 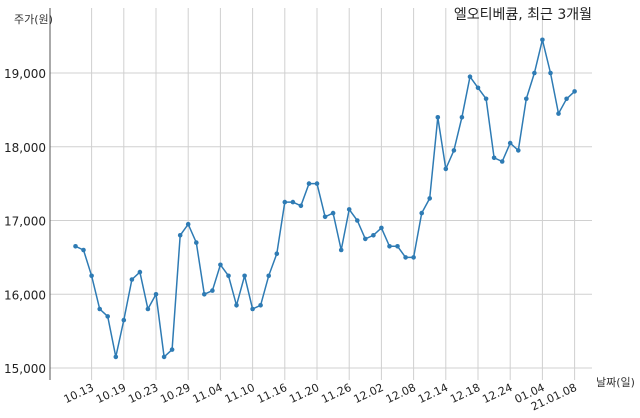 I want to click on x-tick-label: 12.24, so click(x=497, y=393).